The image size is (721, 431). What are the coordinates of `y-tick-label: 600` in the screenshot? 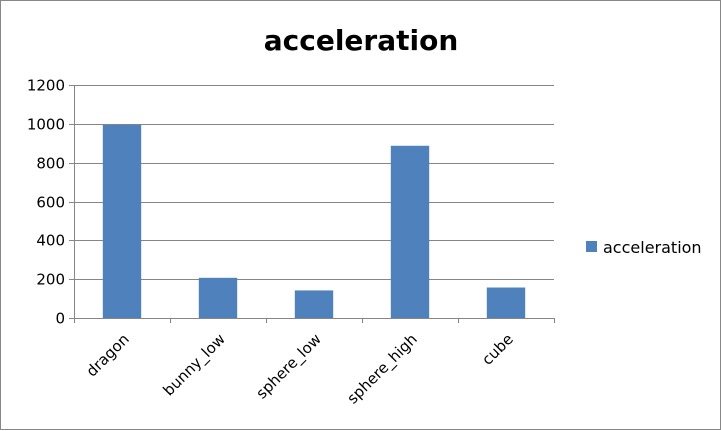 It's located at (50, 203).